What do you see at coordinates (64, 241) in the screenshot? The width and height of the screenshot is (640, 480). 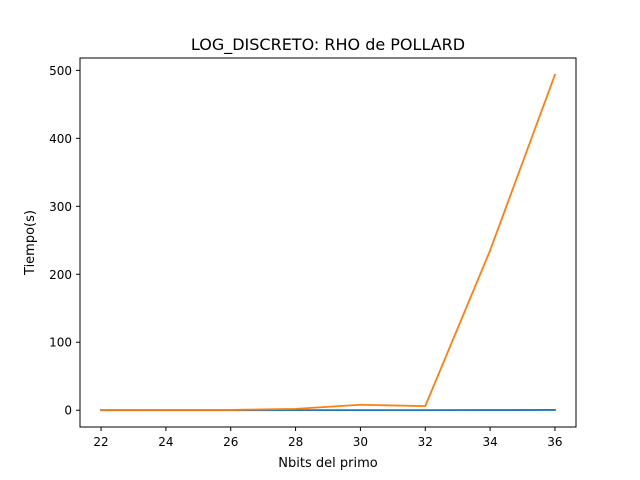 I see `y-ticks: 0 100 200 300 400 500` at bounding box center [64, 241].